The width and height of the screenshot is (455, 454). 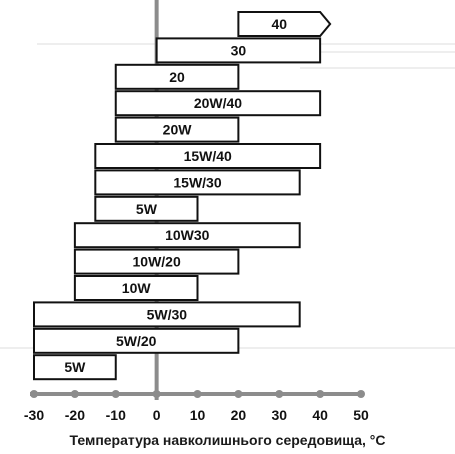 I want to click on bar-30: 30, so click(x=238, y=50).